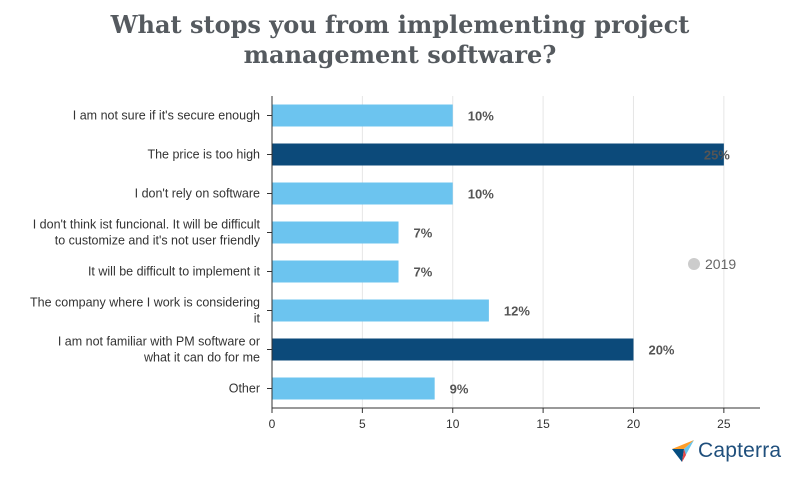 This screenshot has height=480, width=800. I want to click on chart-title-line-1: What stops you from implementing project, so click(400, 24).